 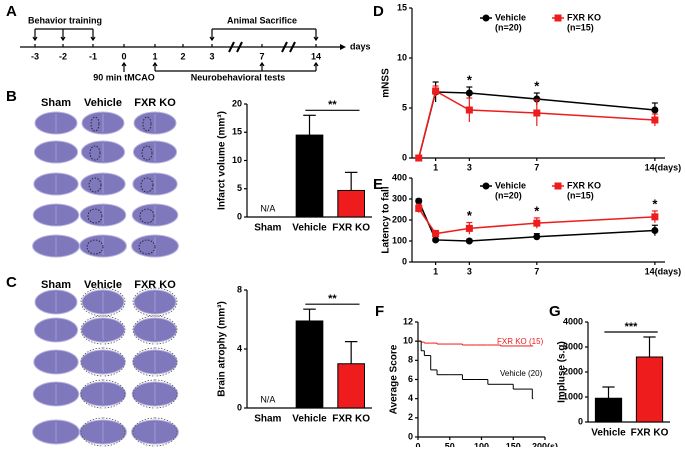 What do you see at coordinates (11, 96) in the screenshot?
I see `panel-letter: B` at bounding box center [11, 96].